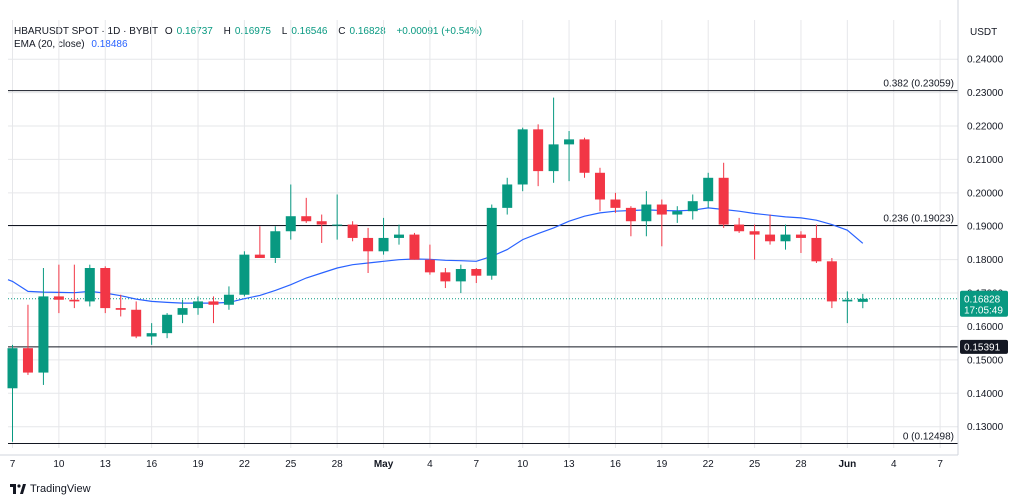 The image size is (1024, 500). I want to click on low-label: L 0.16546, so click(304, 31).